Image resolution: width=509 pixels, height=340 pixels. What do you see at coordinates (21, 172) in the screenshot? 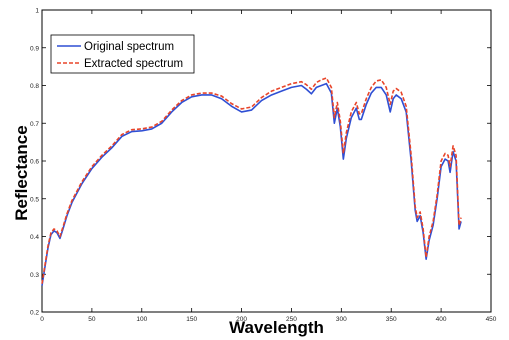
I see `y-axis-label: Reflectance` at bounding box center [21, 172].